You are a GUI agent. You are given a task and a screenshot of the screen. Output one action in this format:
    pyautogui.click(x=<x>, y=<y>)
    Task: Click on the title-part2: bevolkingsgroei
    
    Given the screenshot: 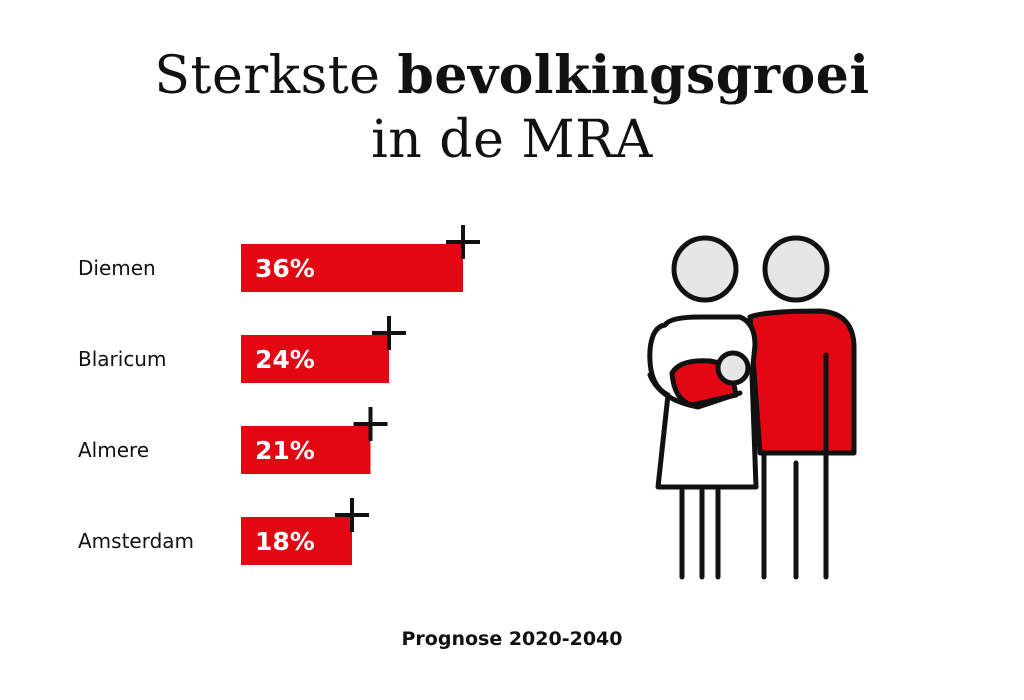 What is the action you would take?
    pyautogui.click(x=633, y=75)
    